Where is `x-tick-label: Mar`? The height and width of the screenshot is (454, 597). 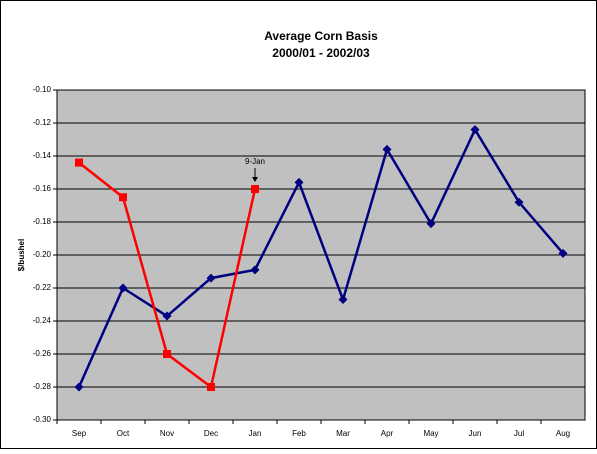
x-tick-label: Mar is located at coordinates (343, 433).